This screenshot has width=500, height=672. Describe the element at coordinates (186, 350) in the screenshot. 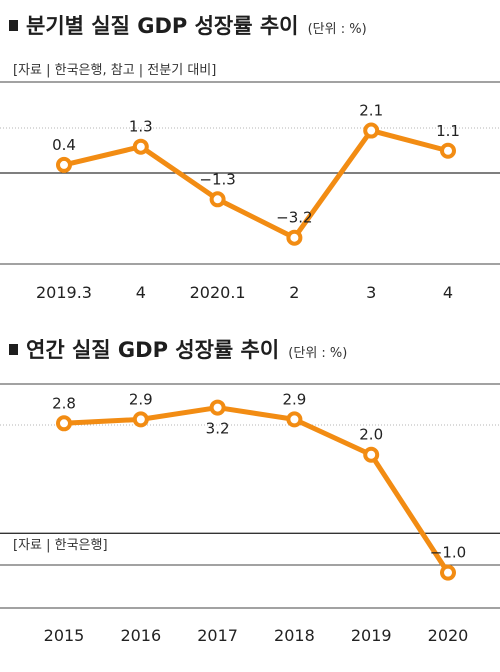

I see `chart2-title: 연간 실질 GDP 성장률 추이 (단위 : %)` at that location.